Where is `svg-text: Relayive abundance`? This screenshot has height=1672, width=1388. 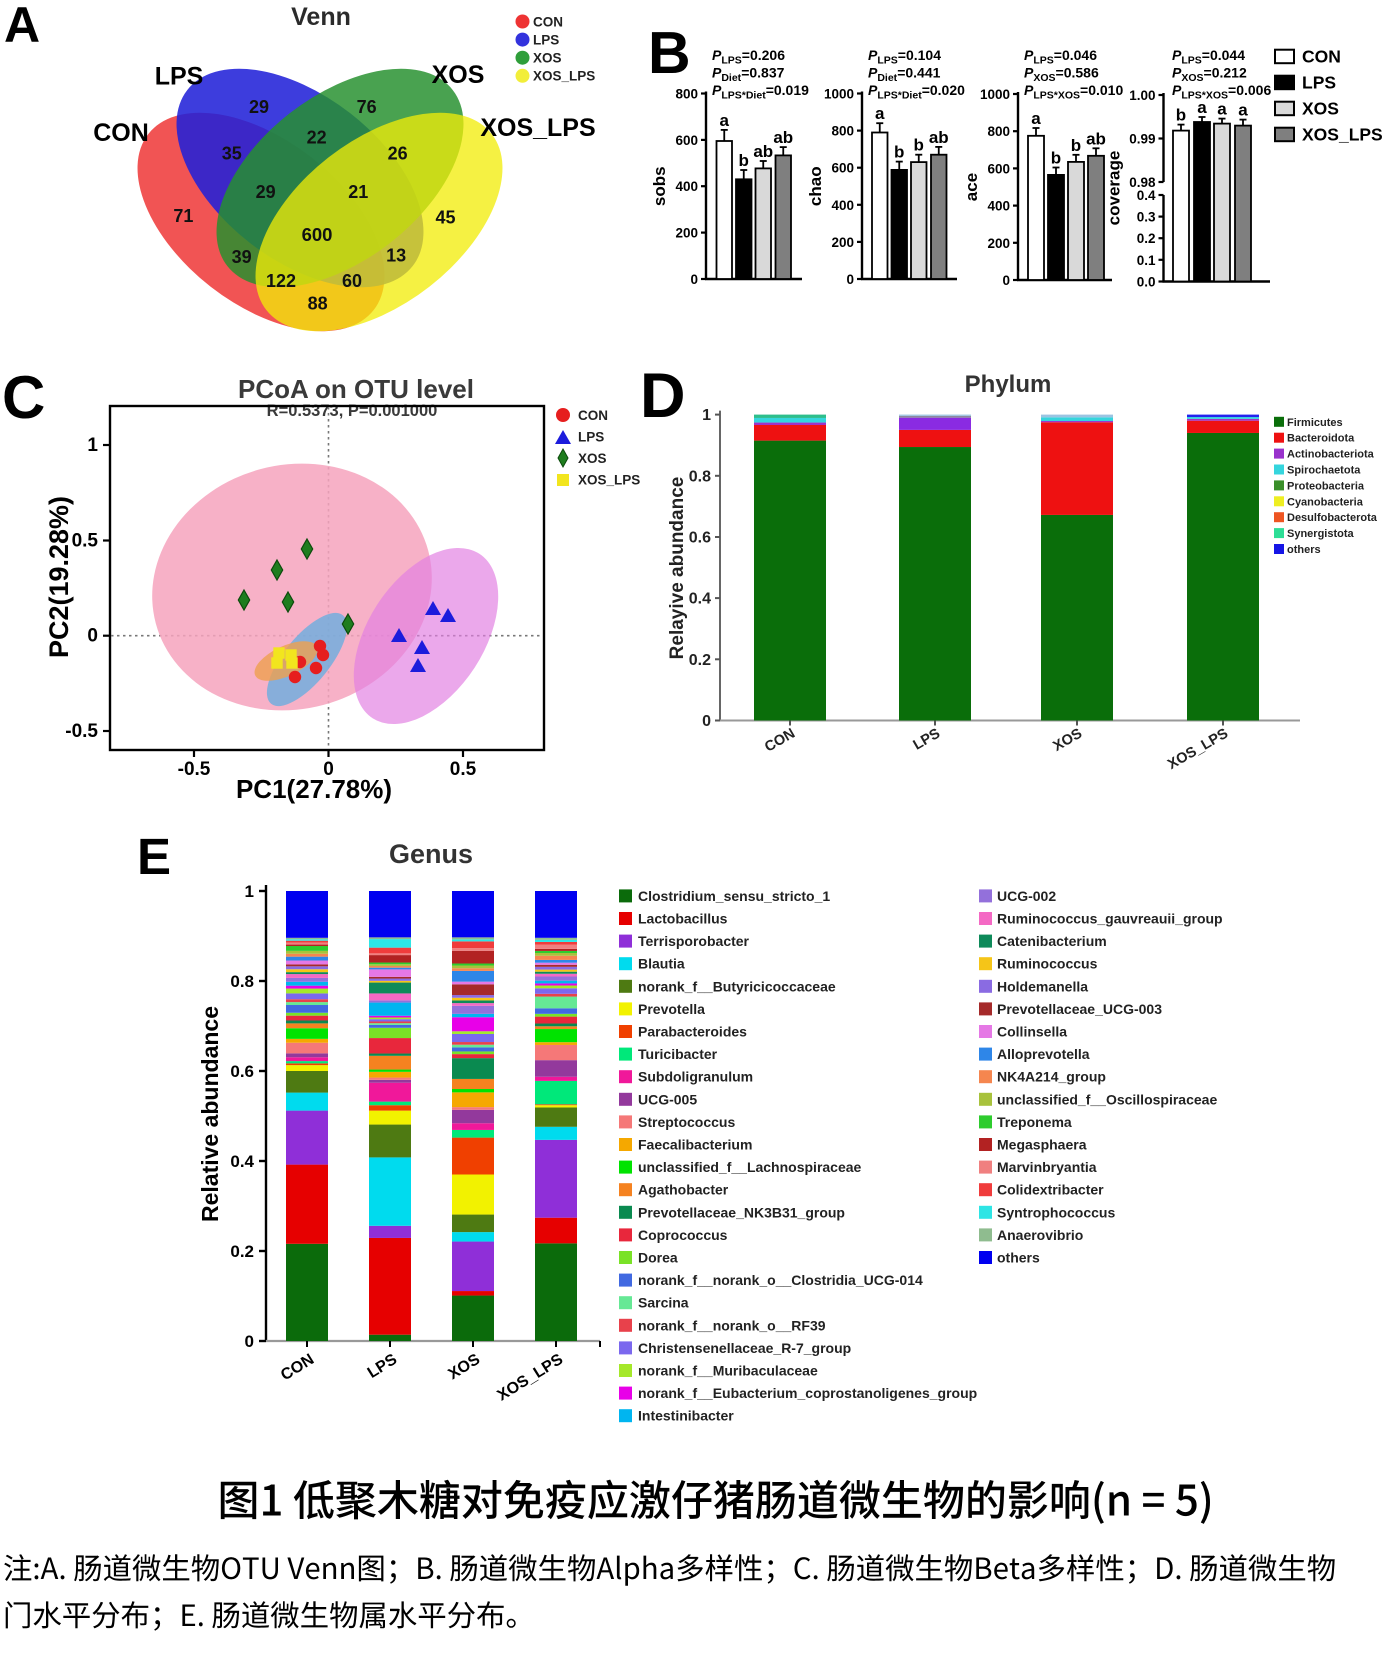 svg-text: Relayive abundance is located at coordinates (677, 568).